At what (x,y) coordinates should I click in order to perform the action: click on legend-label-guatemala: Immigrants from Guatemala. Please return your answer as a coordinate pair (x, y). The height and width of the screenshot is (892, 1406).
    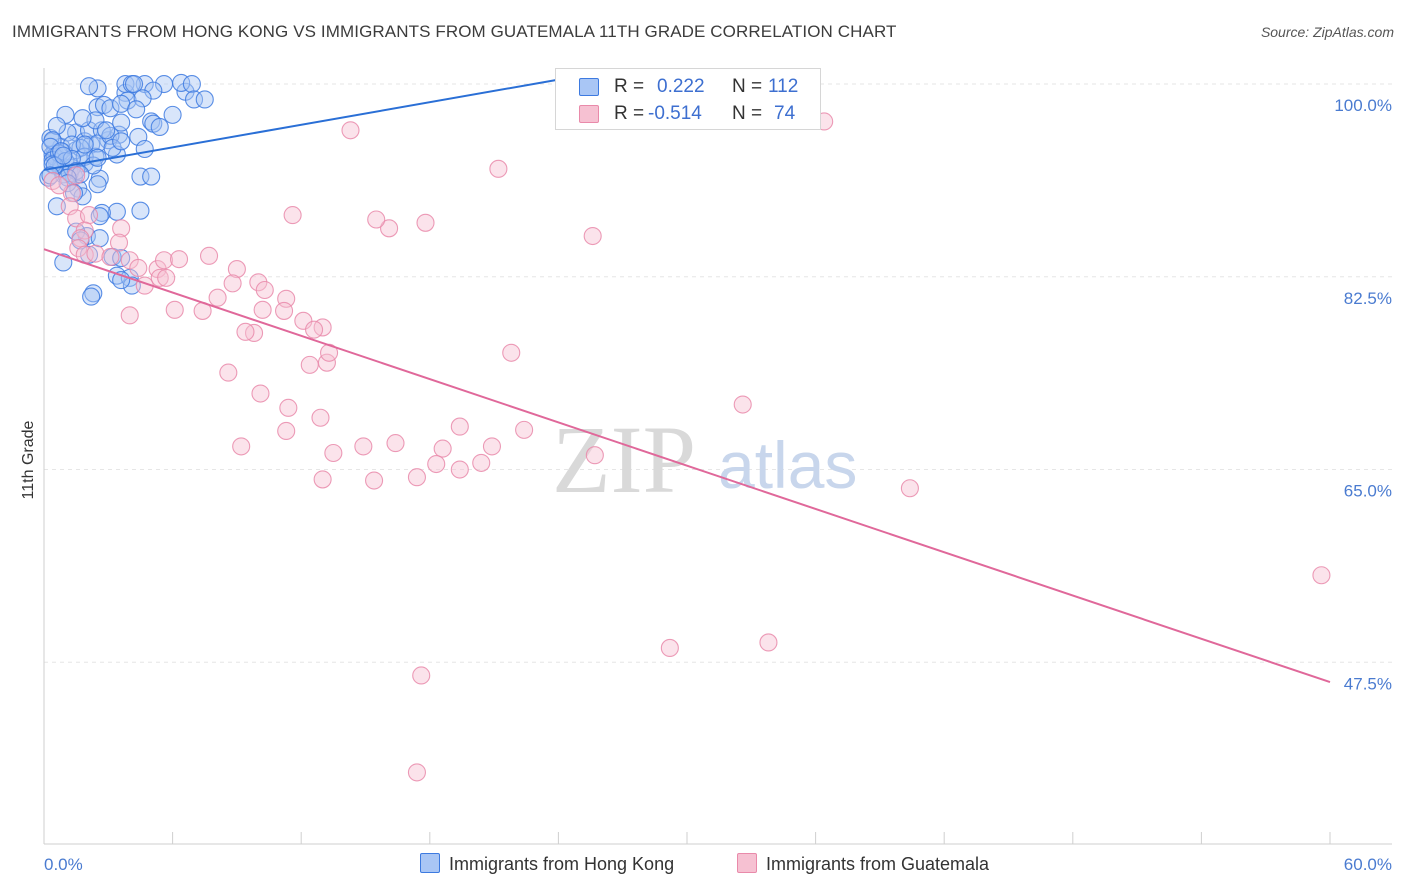
    Looking at the image, I should click on (878, 864).